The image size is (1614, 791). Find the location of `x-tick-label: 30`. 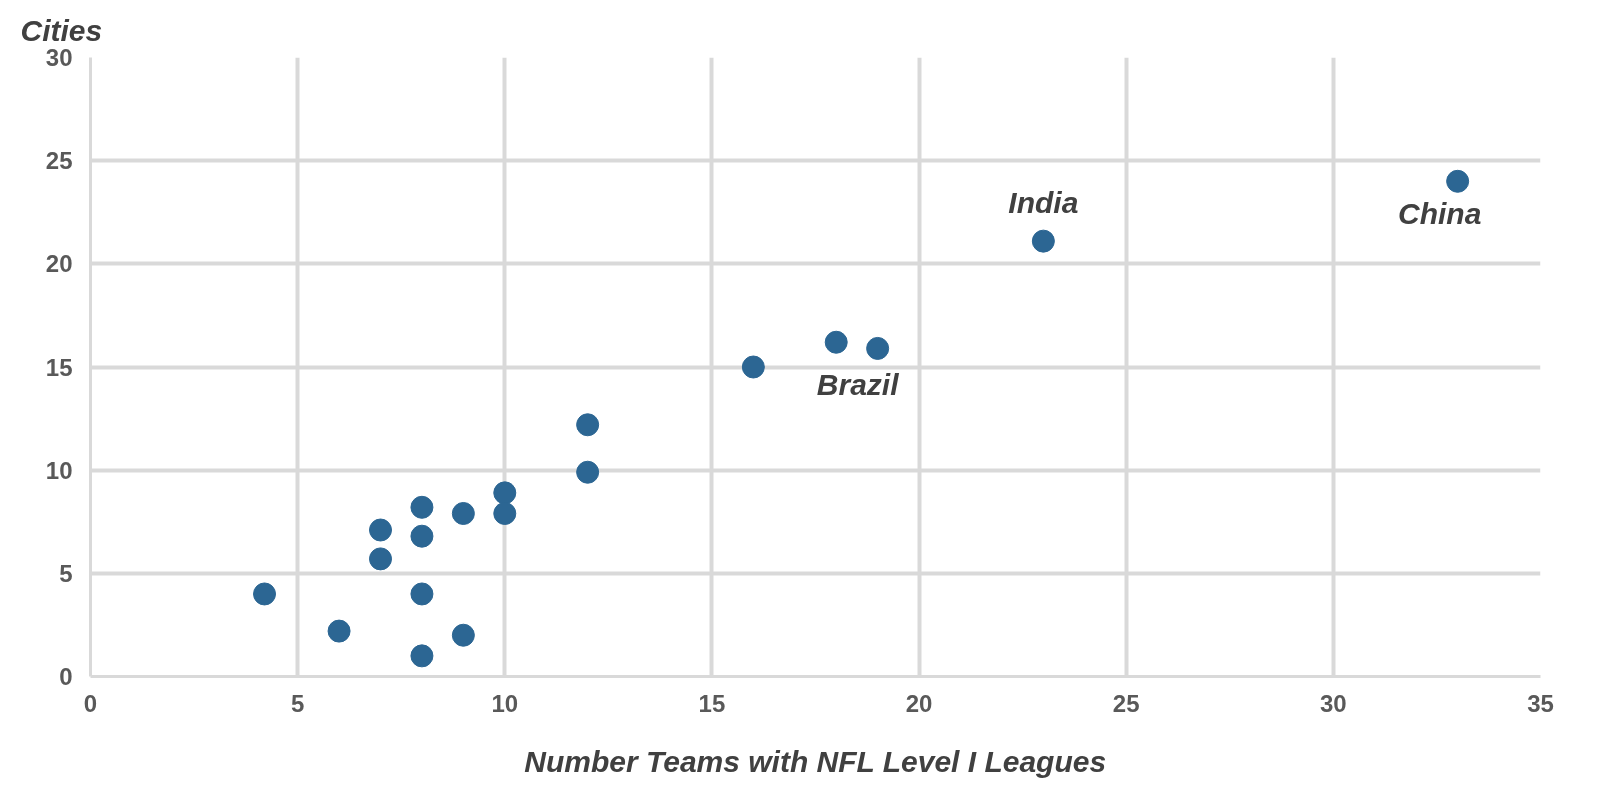

x-tick-label: 30 is located at coordinates (1333, 703).